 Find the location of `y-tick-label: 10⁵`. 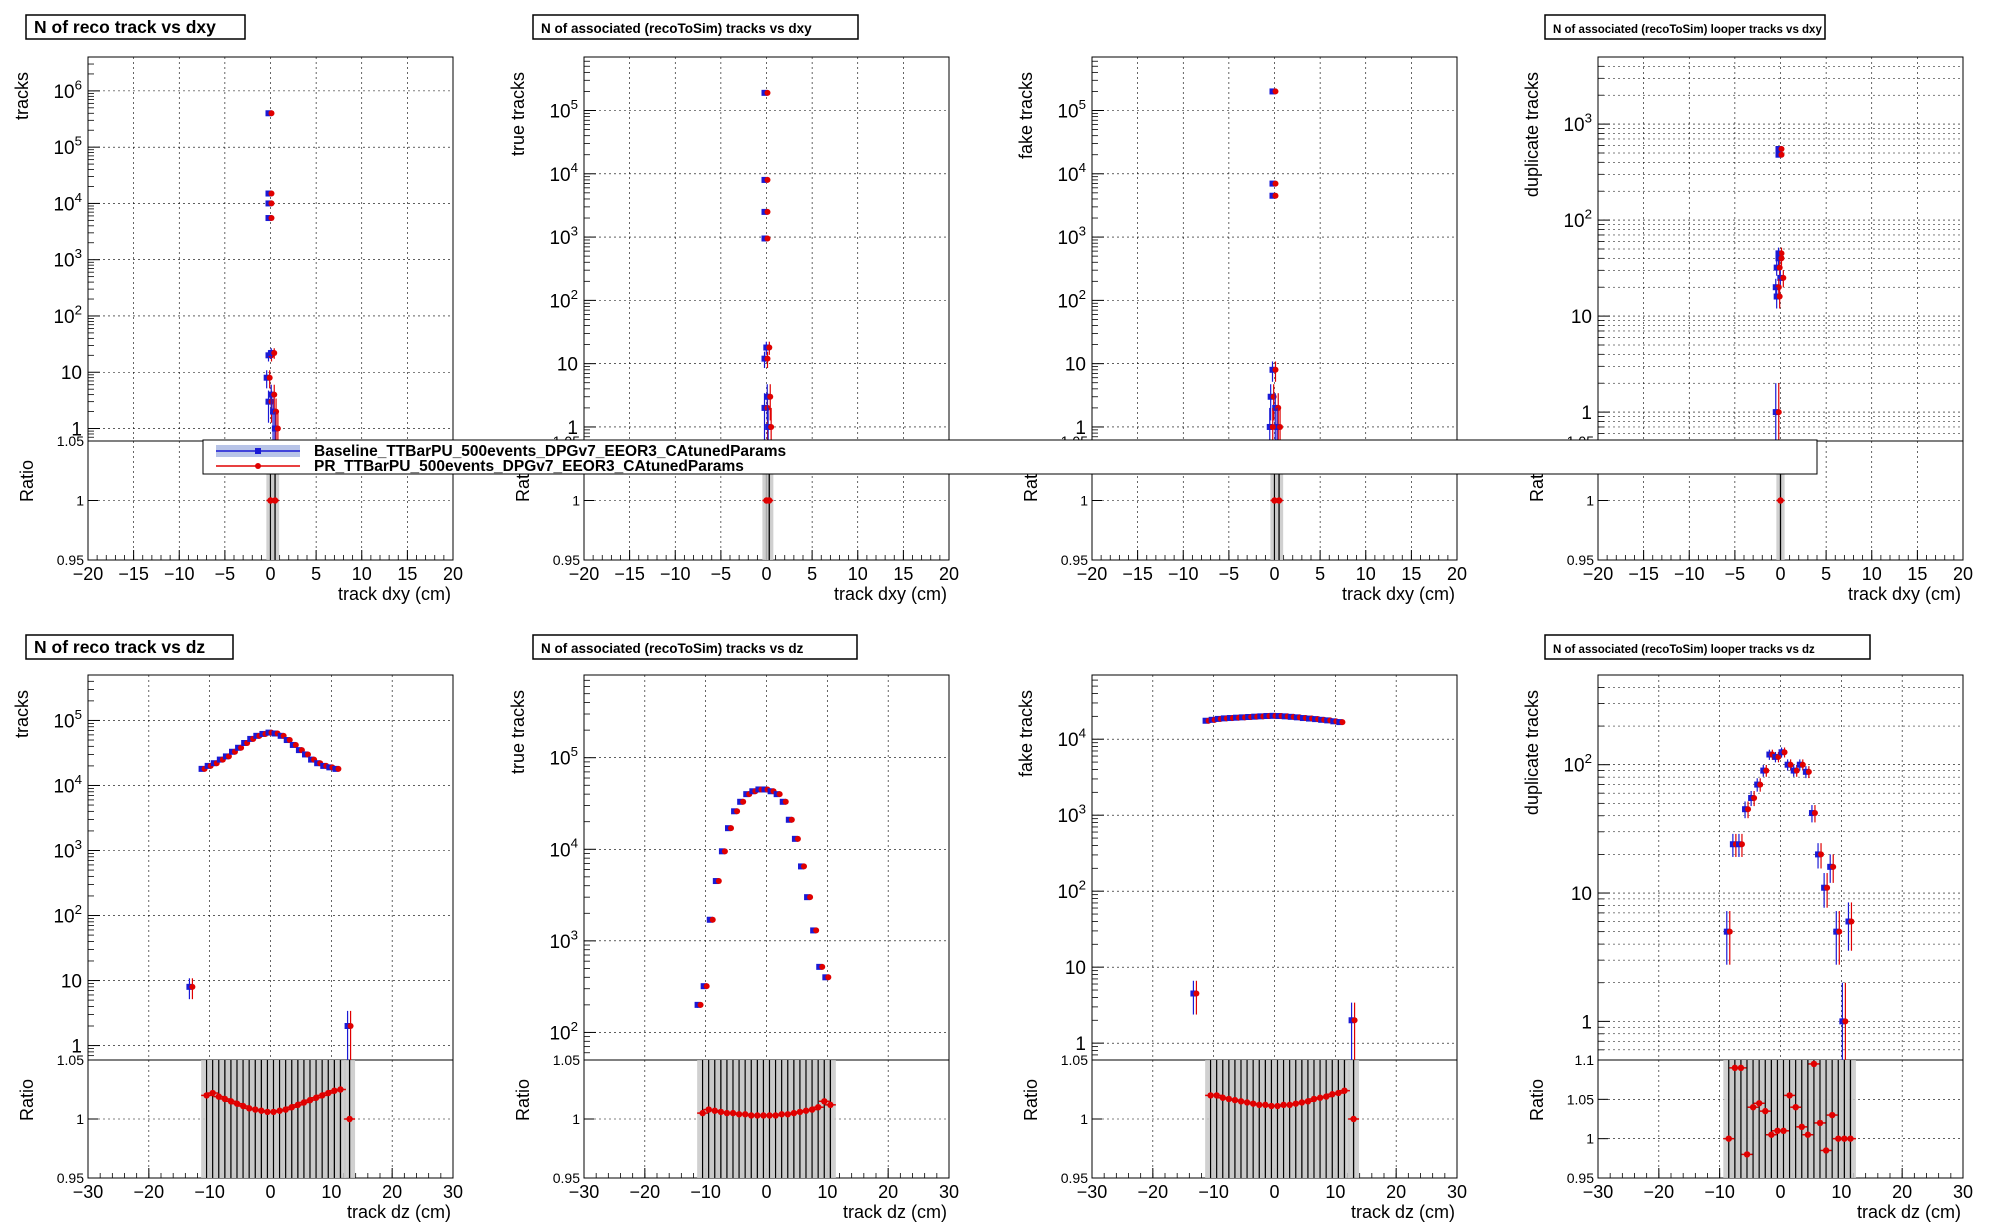

y-tick-label: 10⁵ is located at coordinates (563, 110).